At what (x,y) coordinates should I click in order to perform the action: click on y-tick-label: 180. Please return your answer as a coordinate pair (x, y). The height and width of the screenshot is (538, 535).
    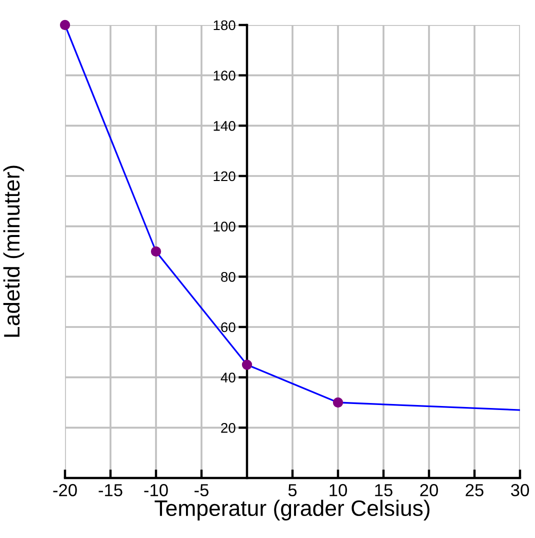
    Looking at the image, I should click on (225, 25).